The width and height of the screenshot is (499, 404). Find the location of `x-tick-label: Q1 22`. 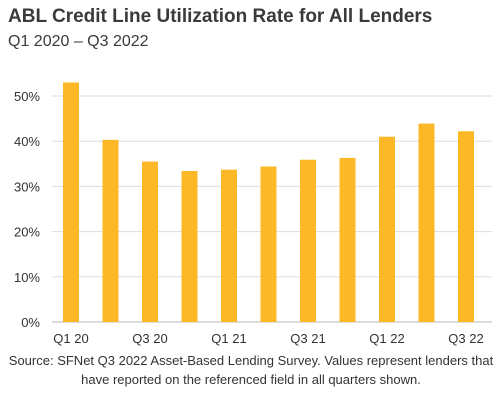

x-tick-label: Q1 22 is located at coordinates (386, 338).